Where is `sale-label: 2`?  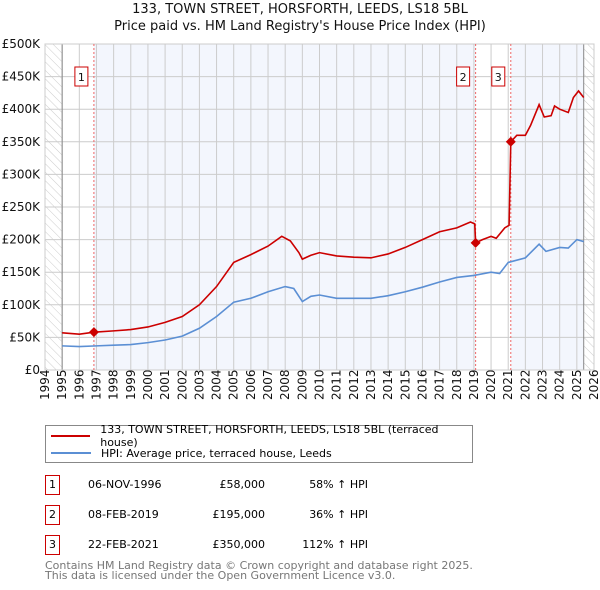 sale-label: 2 is located at coordinates (463, 77).